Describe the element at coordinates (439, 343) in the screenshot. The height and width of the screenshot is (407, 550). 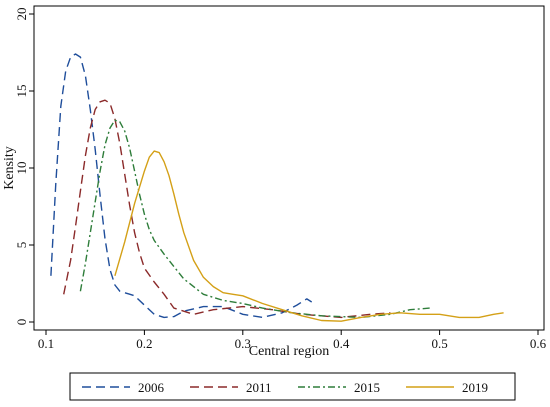
I see `x-tick-label: 0.5` at that location.